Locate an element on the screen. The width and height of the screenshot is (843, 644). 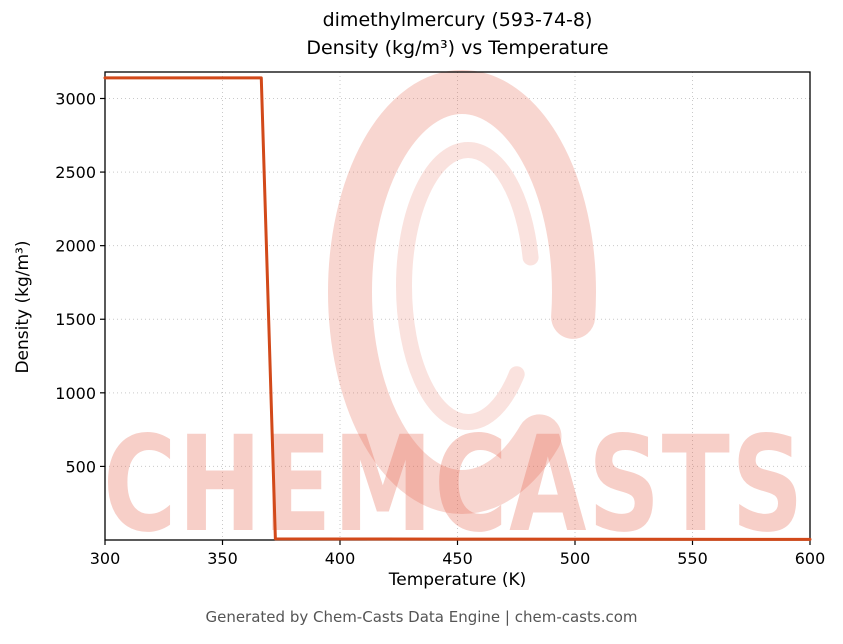
x-tick-label: 300 is located at coordinates (105, 558).